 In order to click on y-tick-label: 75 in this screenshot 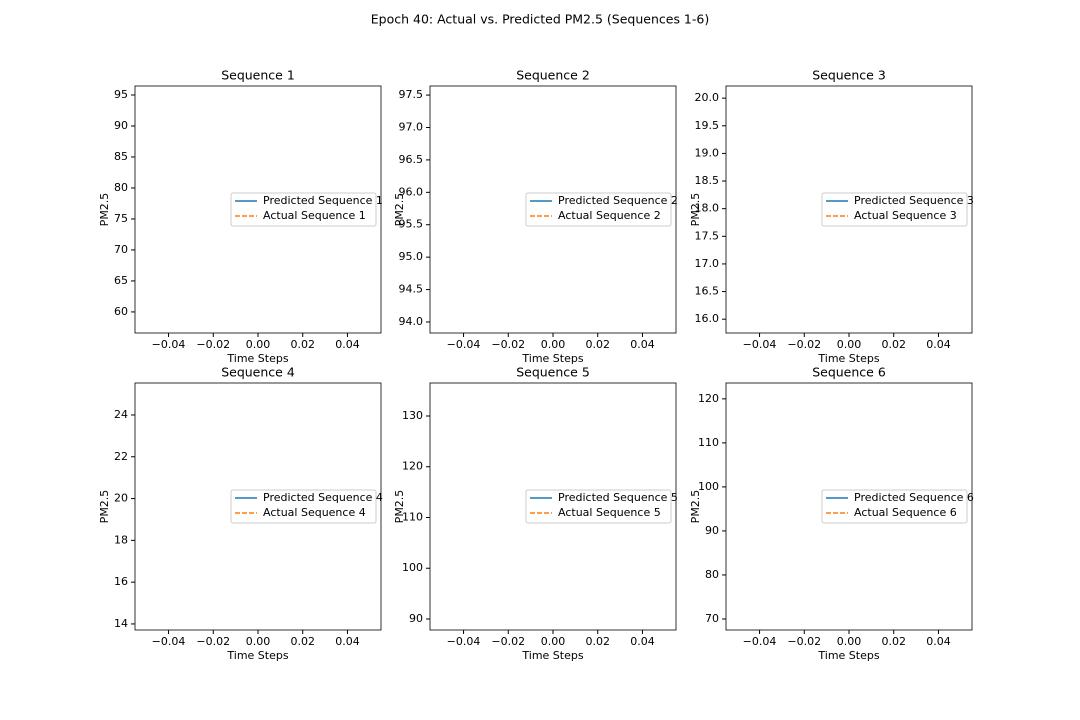, I will do `click(121, 218)`.